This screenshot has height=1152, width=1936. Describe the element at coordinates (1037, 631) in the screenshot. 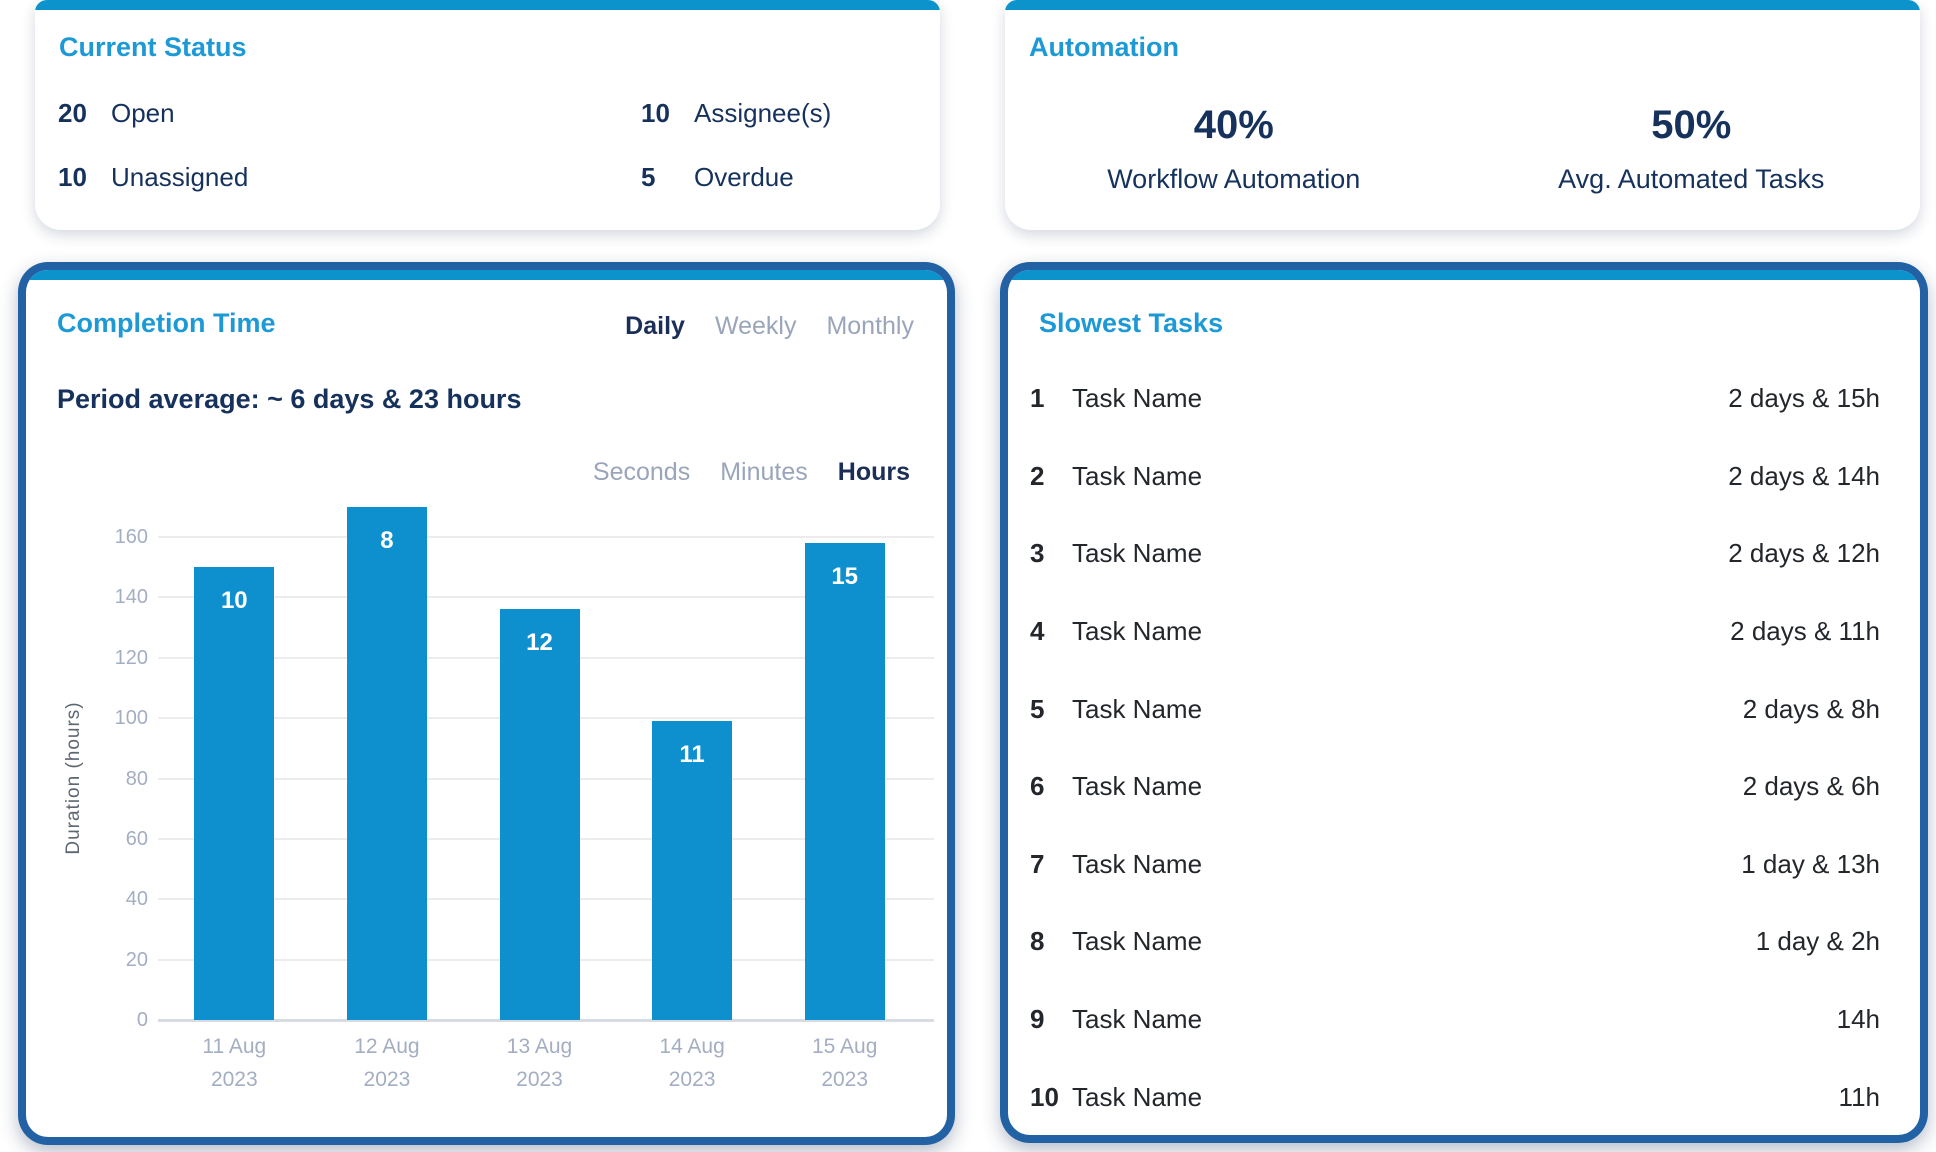

I see `task-rank: 4` at that location.